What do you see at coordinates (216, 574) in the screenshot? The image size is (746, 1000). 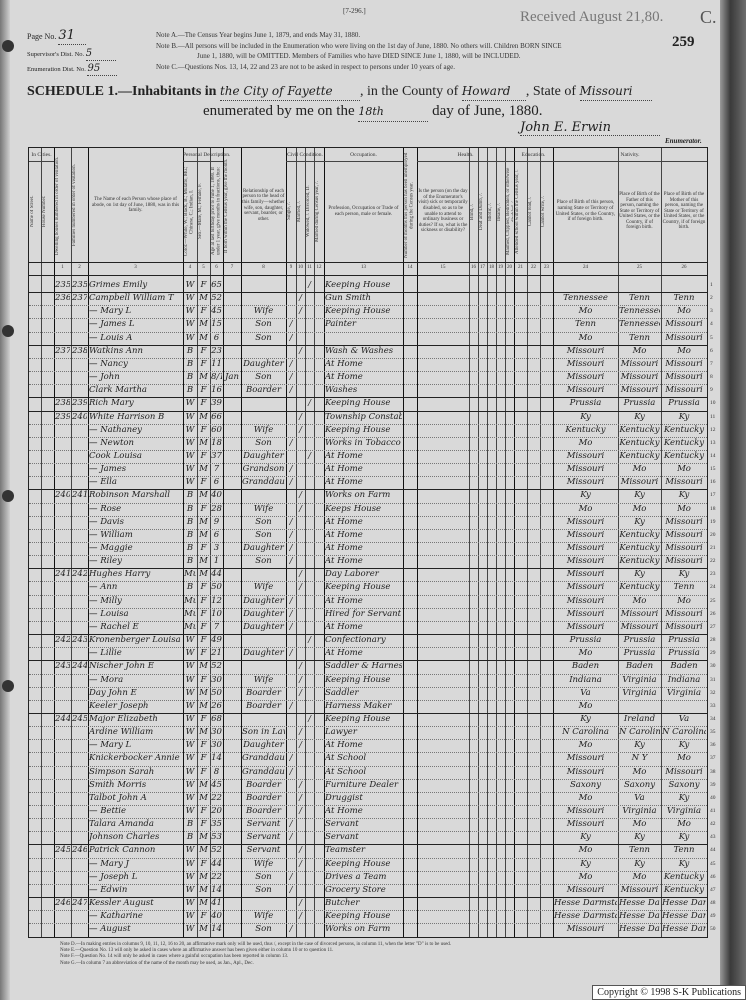 I see `age: 44` at bounding box center [216, 574].